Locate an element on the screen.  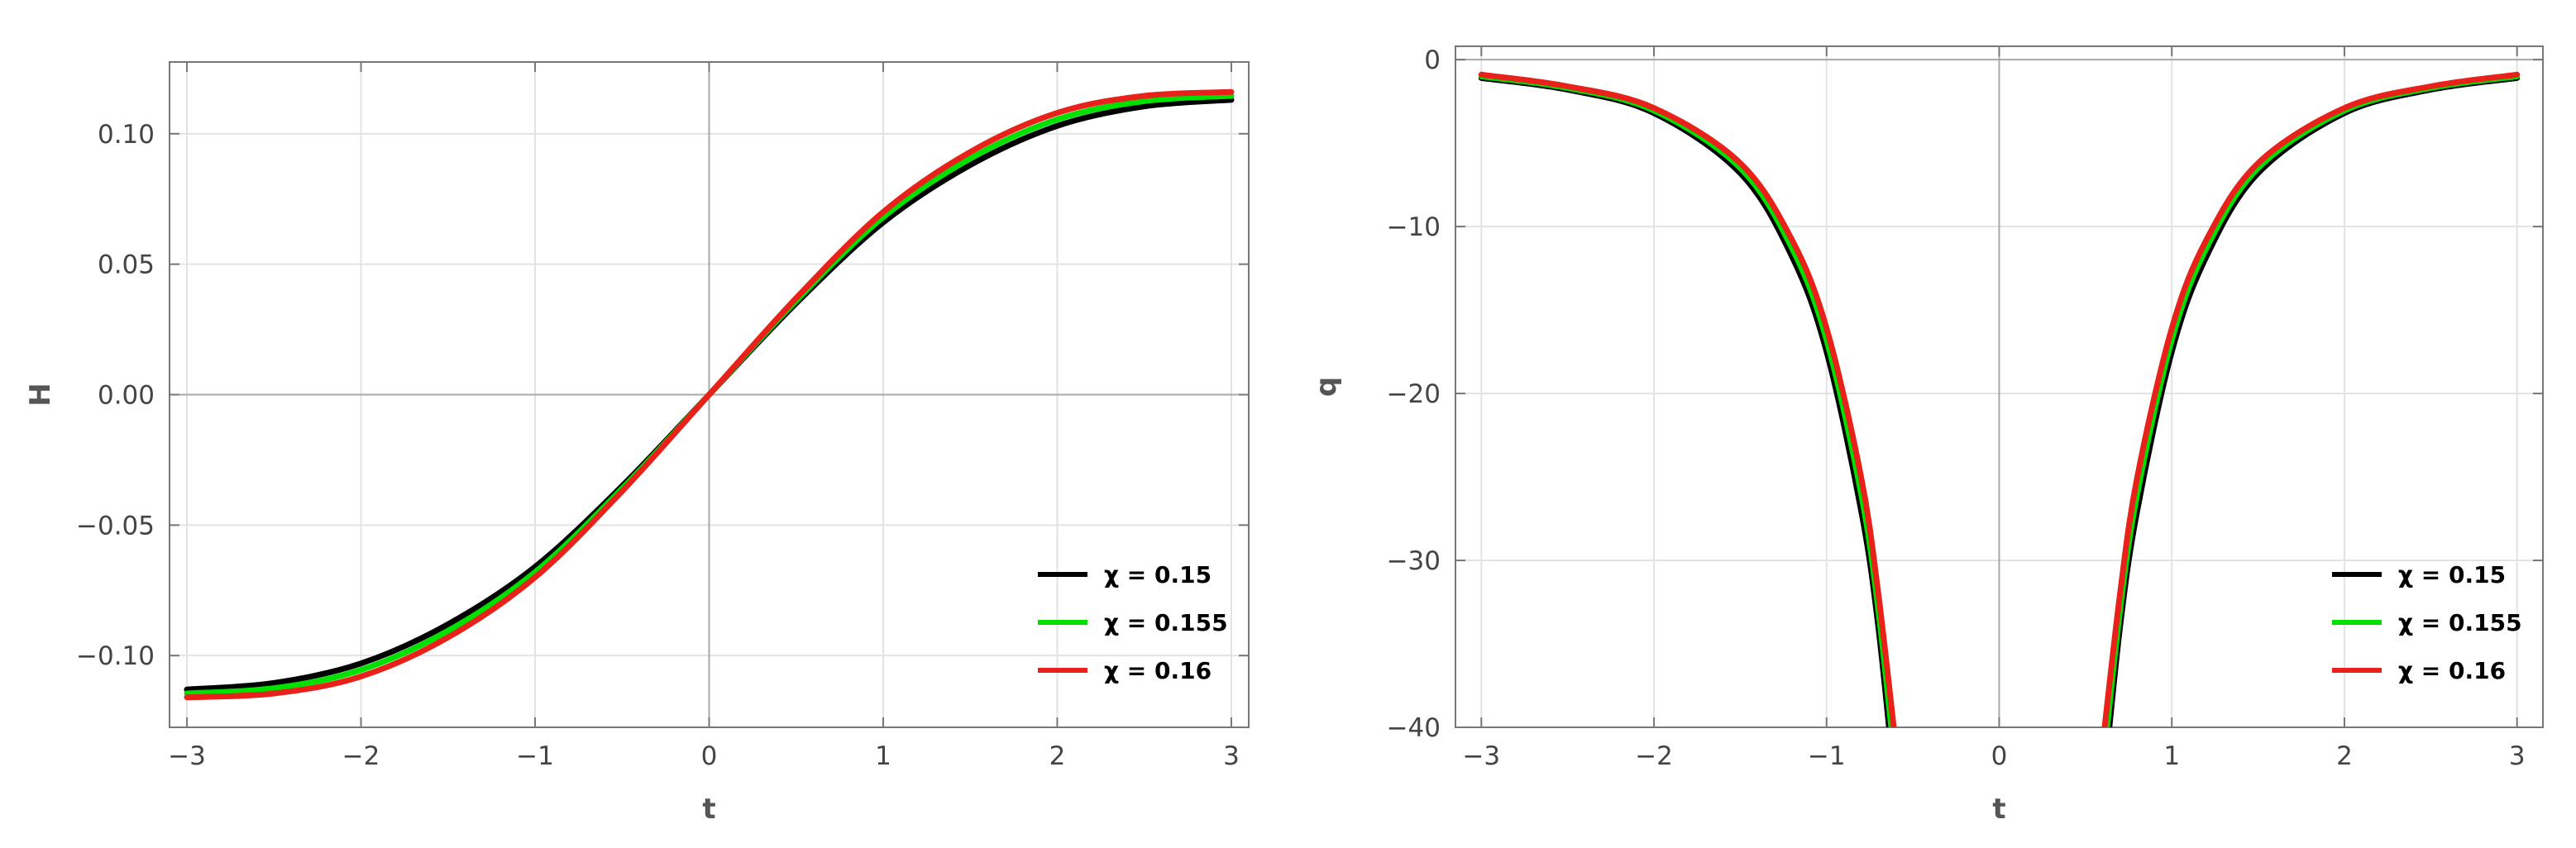
y-axis-title: H is located at coordinates (40, 394).